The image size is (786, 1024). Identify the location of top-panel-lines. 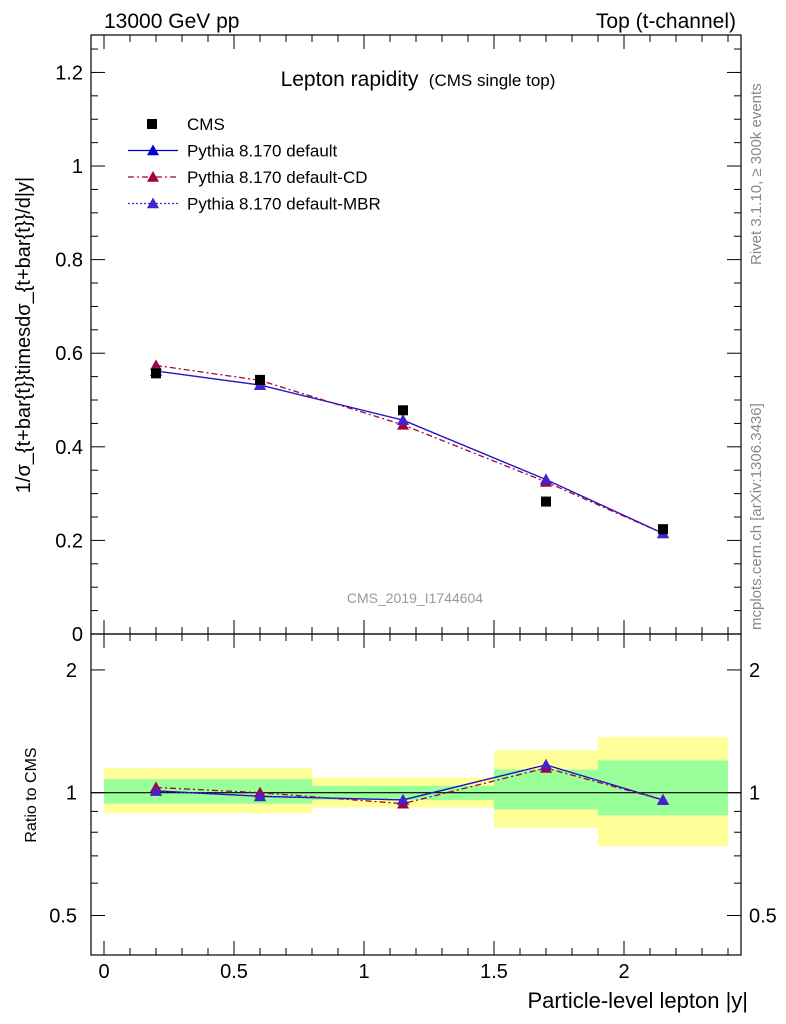
(409, 449).